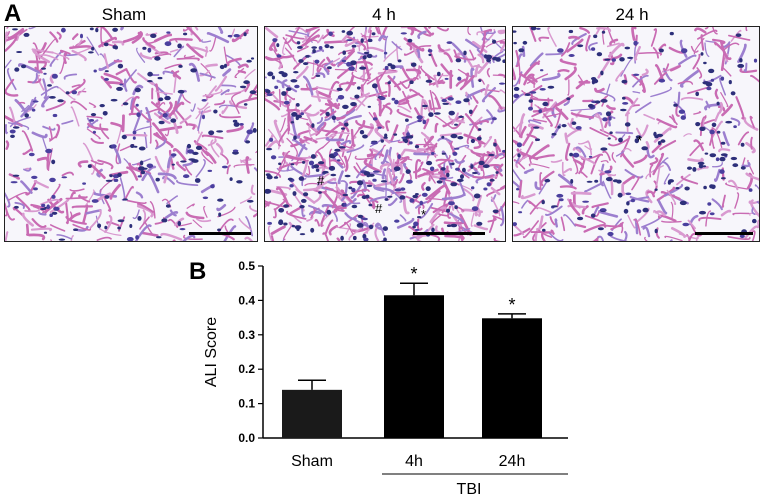 The width and height of the screenshot is (771, 499). I want to click on y-tick-label: 0.1, so click(246, 404).